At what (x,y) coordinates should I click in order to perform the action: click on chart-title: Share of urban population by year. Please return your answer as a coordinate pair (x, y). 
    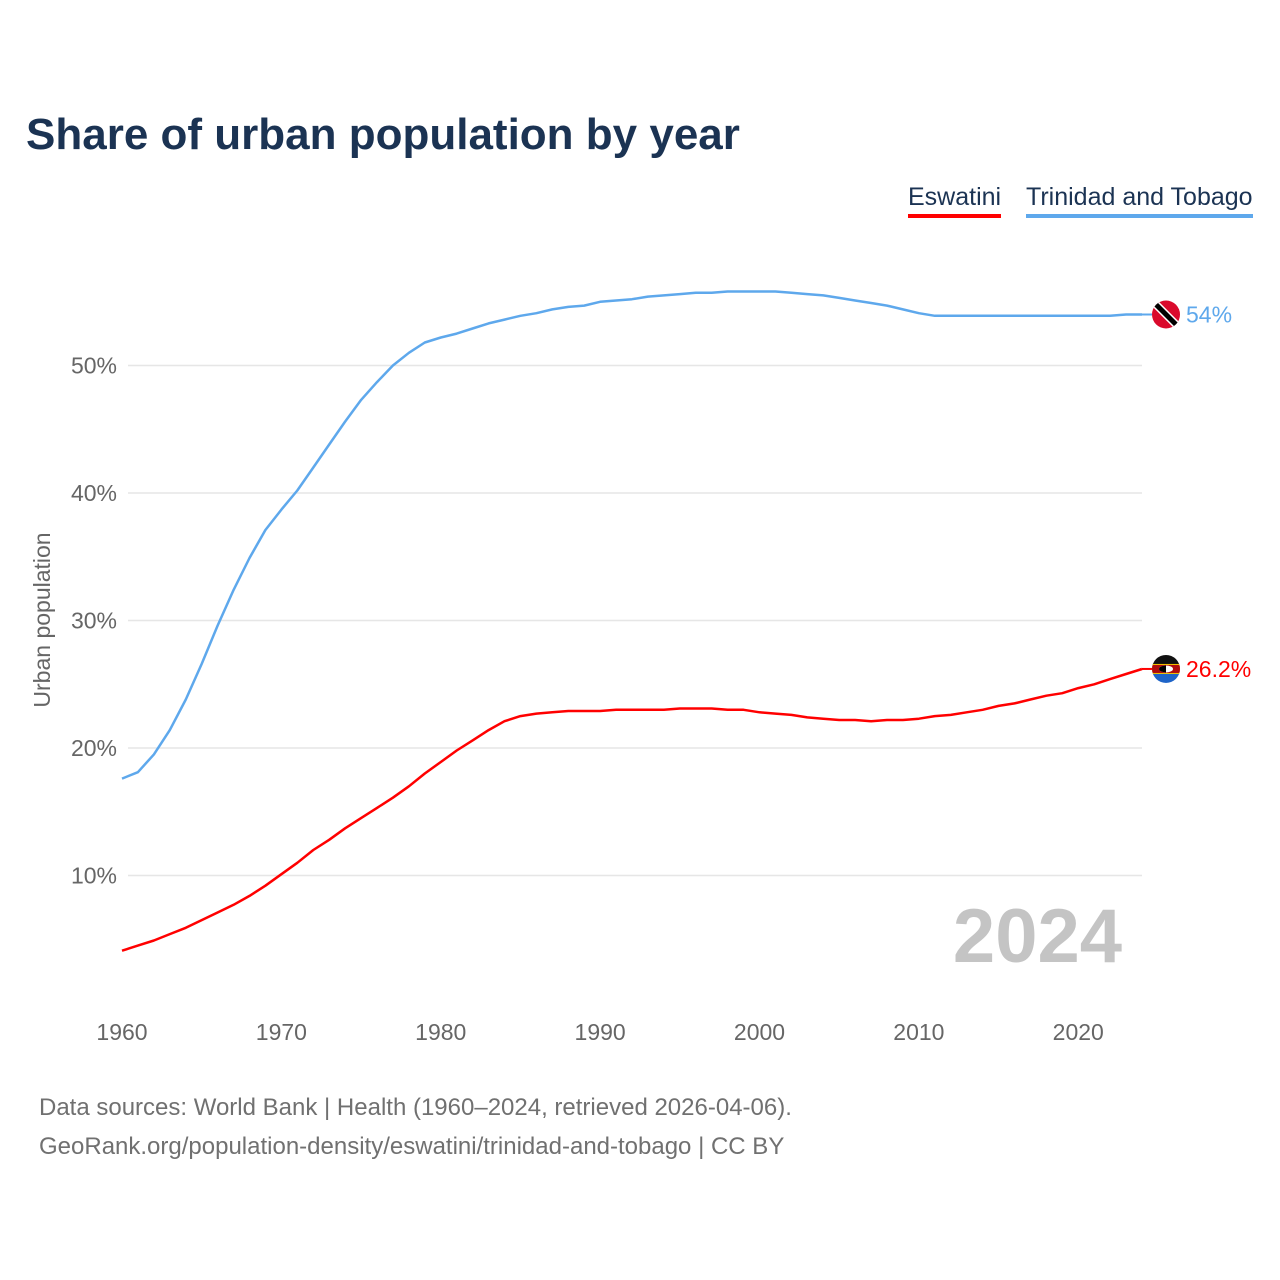
    Looking at the image, I should click on (383, 134).